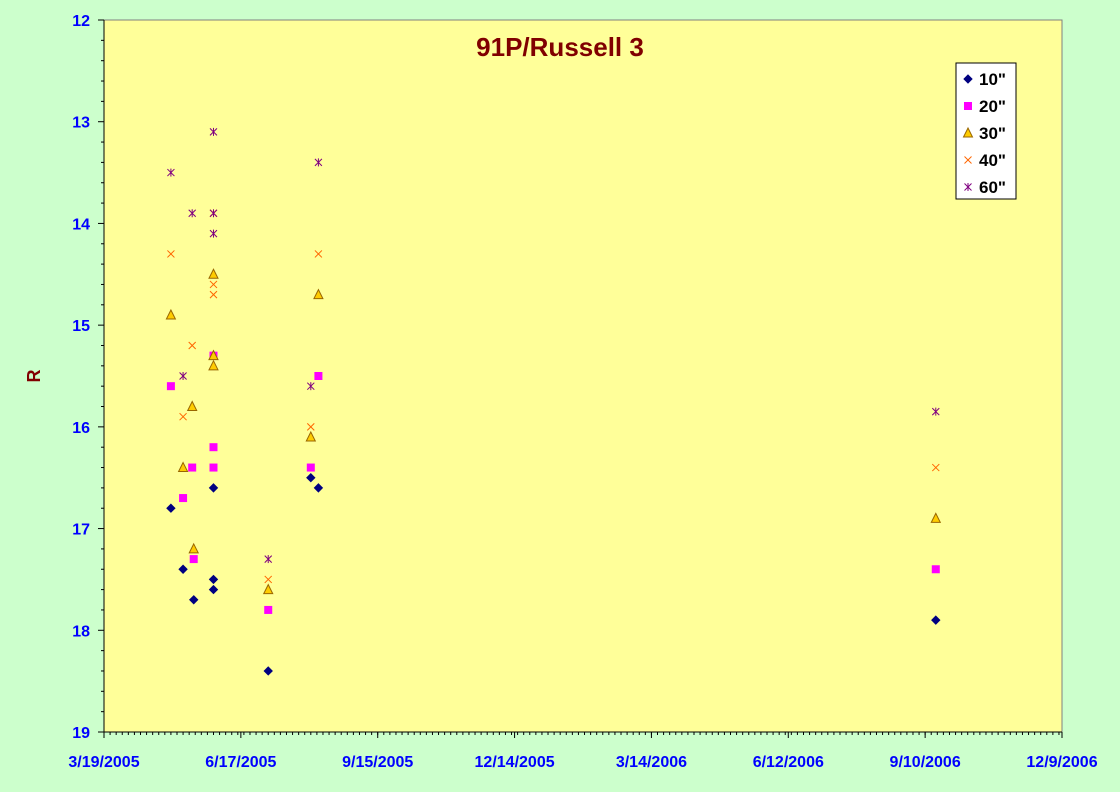  Describe the element at coordinates (968, 160) in the screenshot. I see `legend-marker-x` at that location.